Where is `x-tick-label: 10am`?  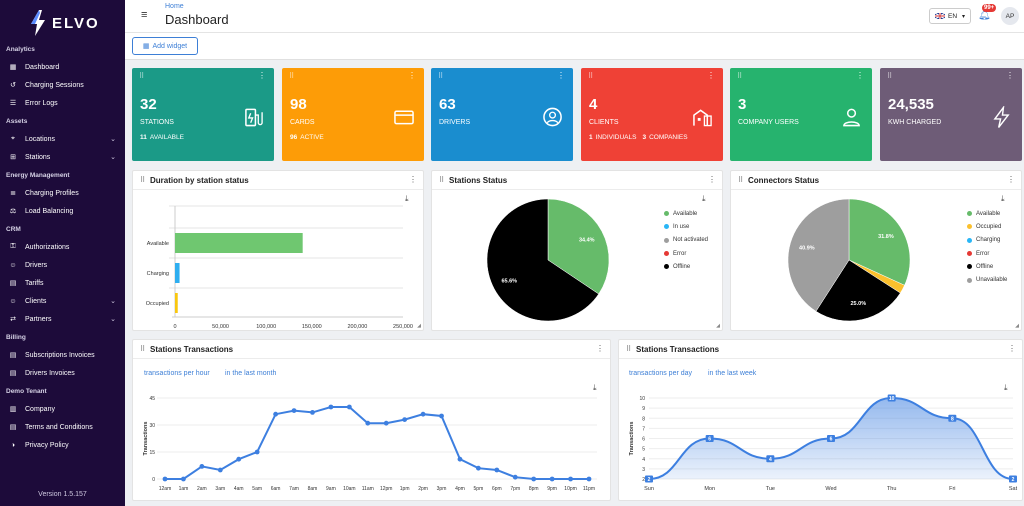 x-tick-label: 10am is located at coordinates (349, 489).